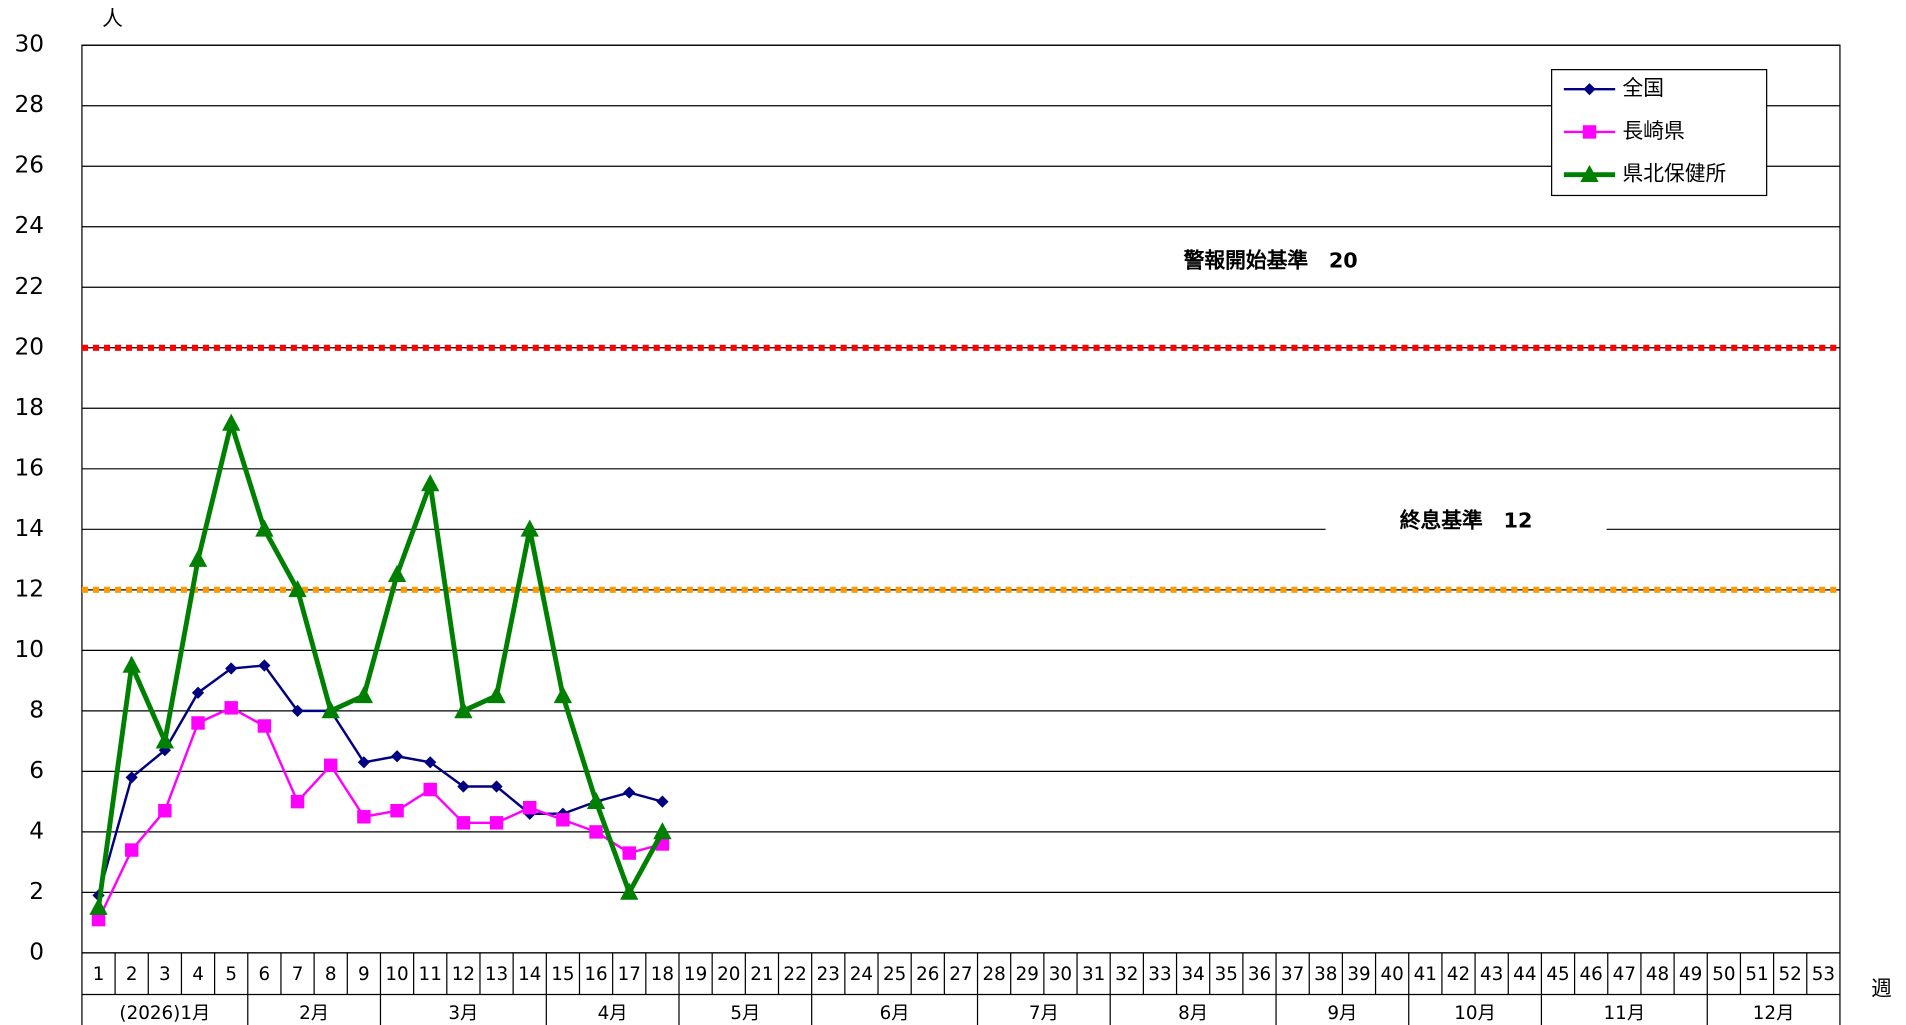  What do you see at coordinates (1625, 1013) in the screenshot?
I see `month-label: 11月` at bounding box center [1625, 1013].